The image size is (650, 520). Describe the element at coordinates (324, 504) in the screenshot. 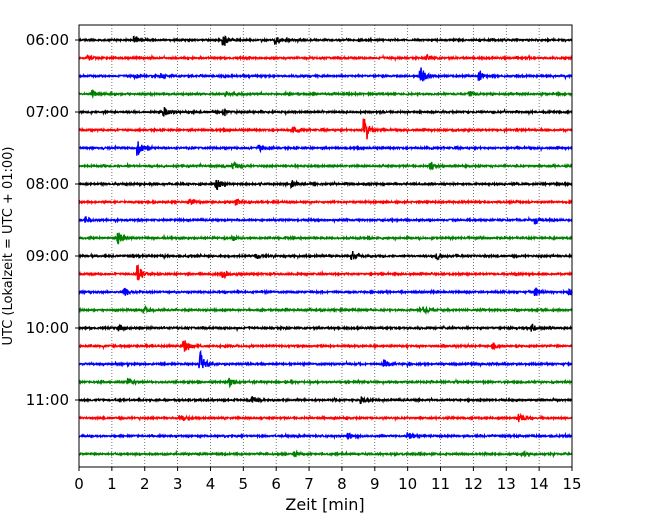

I see `x-axis-title: Zeit [min]` at that location.